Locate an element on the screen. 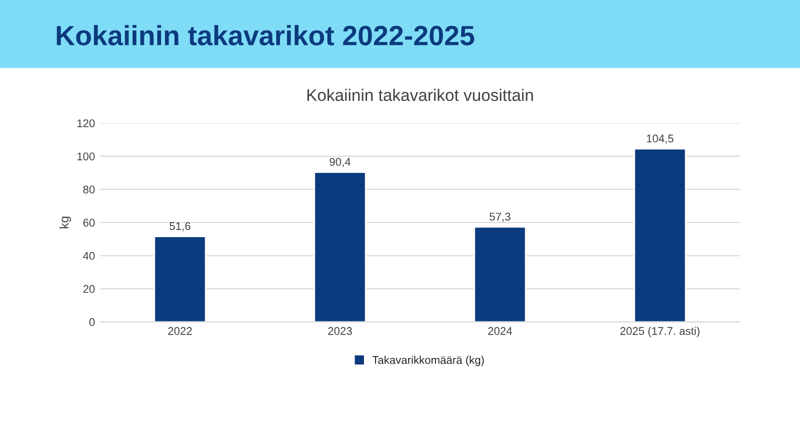  chart-title: Kokaiinin takavarikot 2022-2025 is located at coordinates (265, 35).